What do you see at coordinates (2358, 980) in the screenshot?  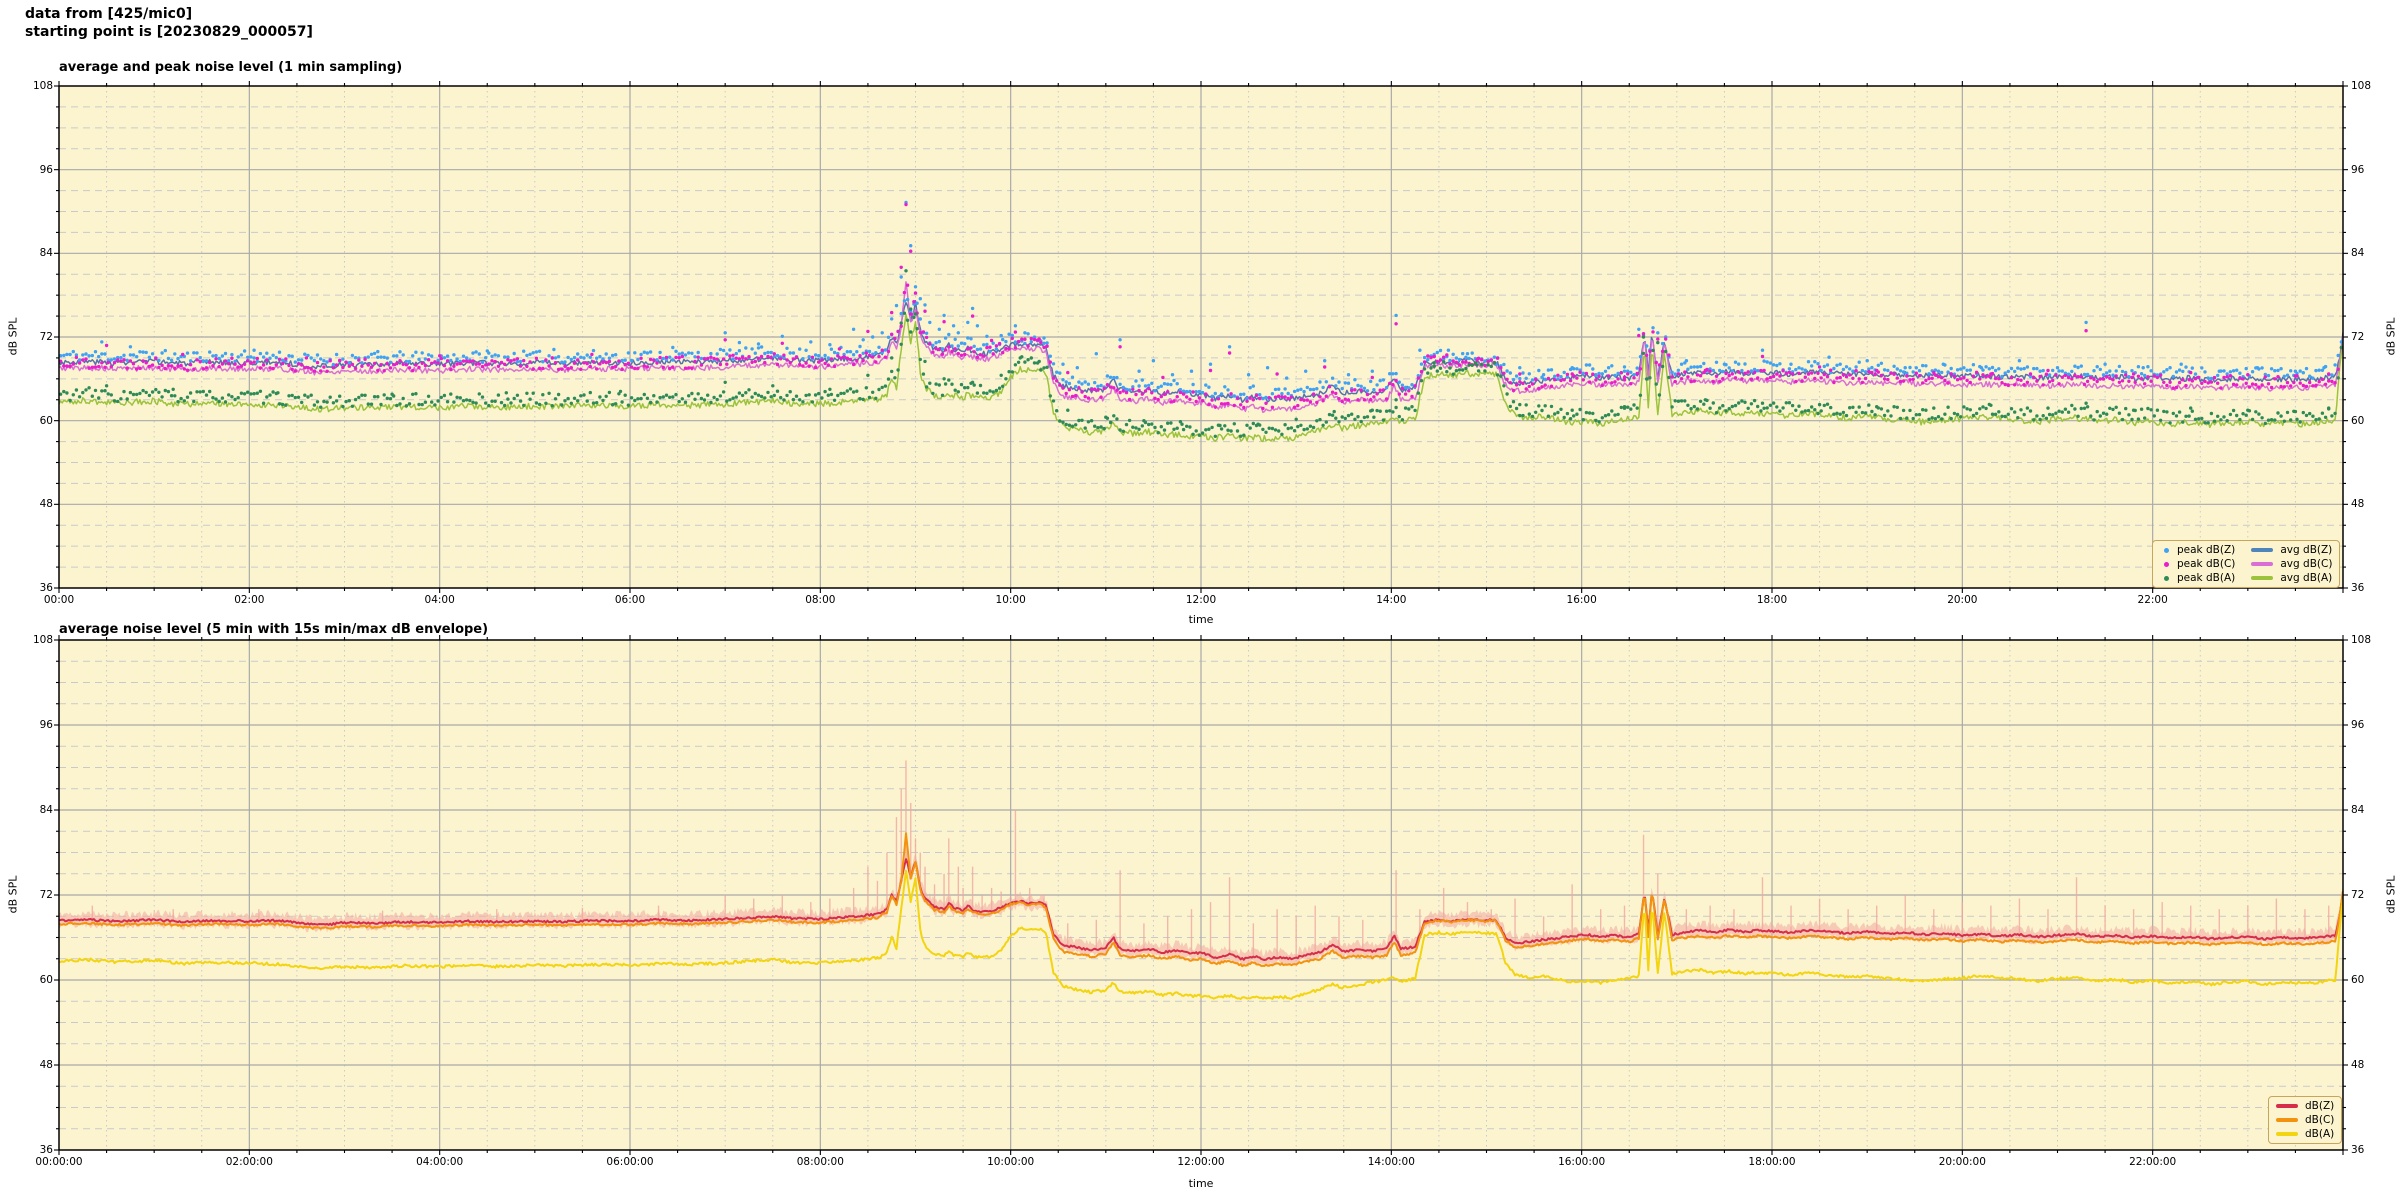 I see `chart-2-y-tick-label-right: 60` at bounding box center [2358, 980].